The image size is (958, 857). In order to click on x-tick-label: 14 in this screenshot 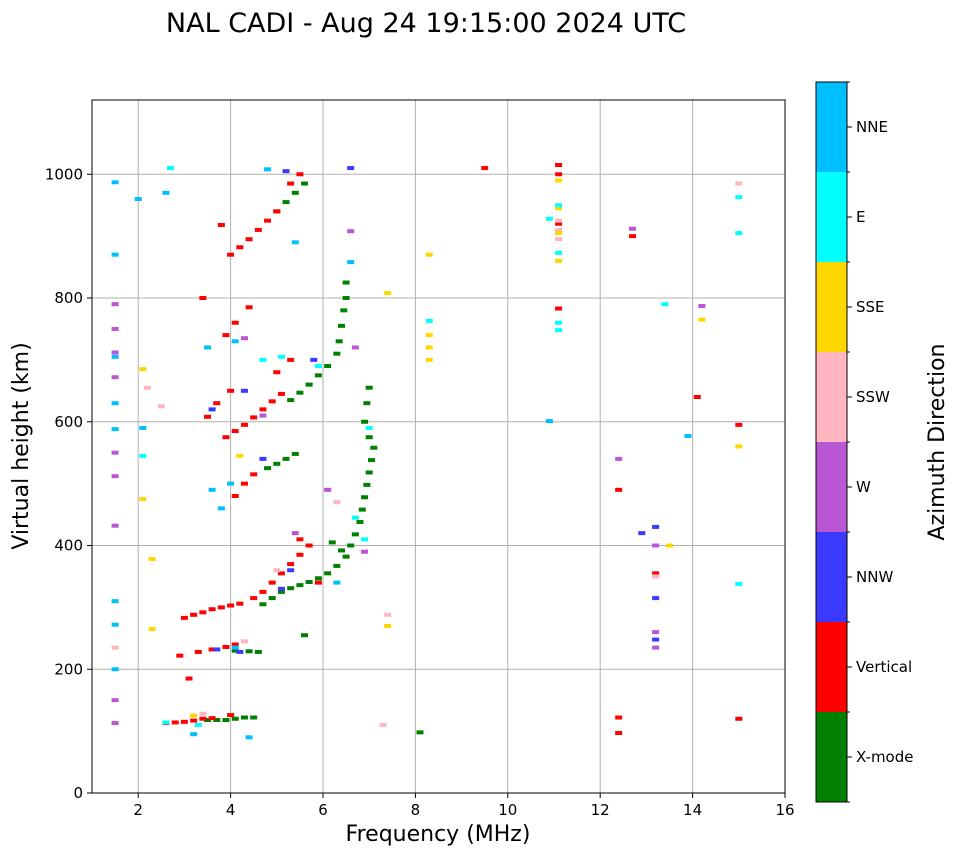, I will do `click(692, 810)`.